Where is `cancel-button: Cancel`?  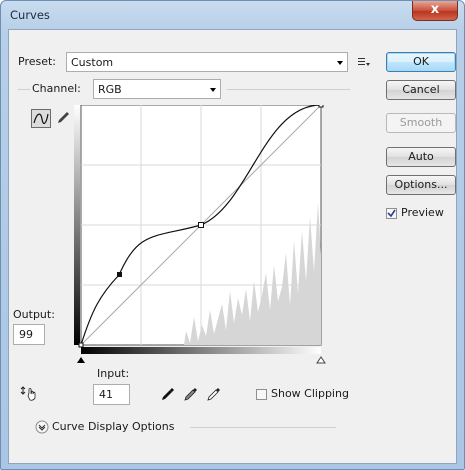 cancel-button: Cancel is located at coordinates (421, 90).